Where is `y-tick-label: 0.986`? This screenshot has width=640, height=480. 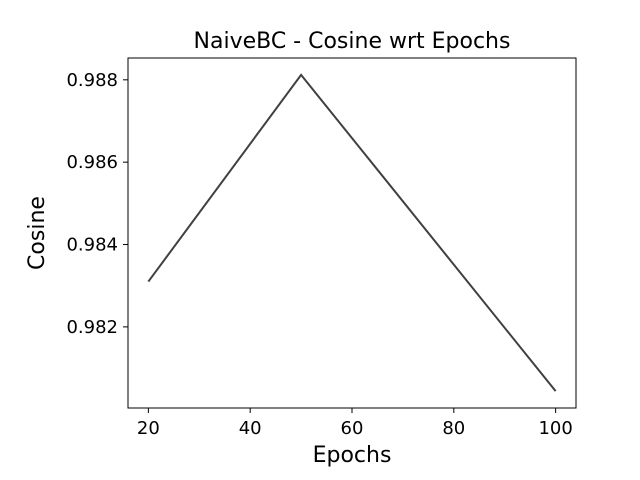 y-tick-label: 0.986 is located at coordinates (92, 162).